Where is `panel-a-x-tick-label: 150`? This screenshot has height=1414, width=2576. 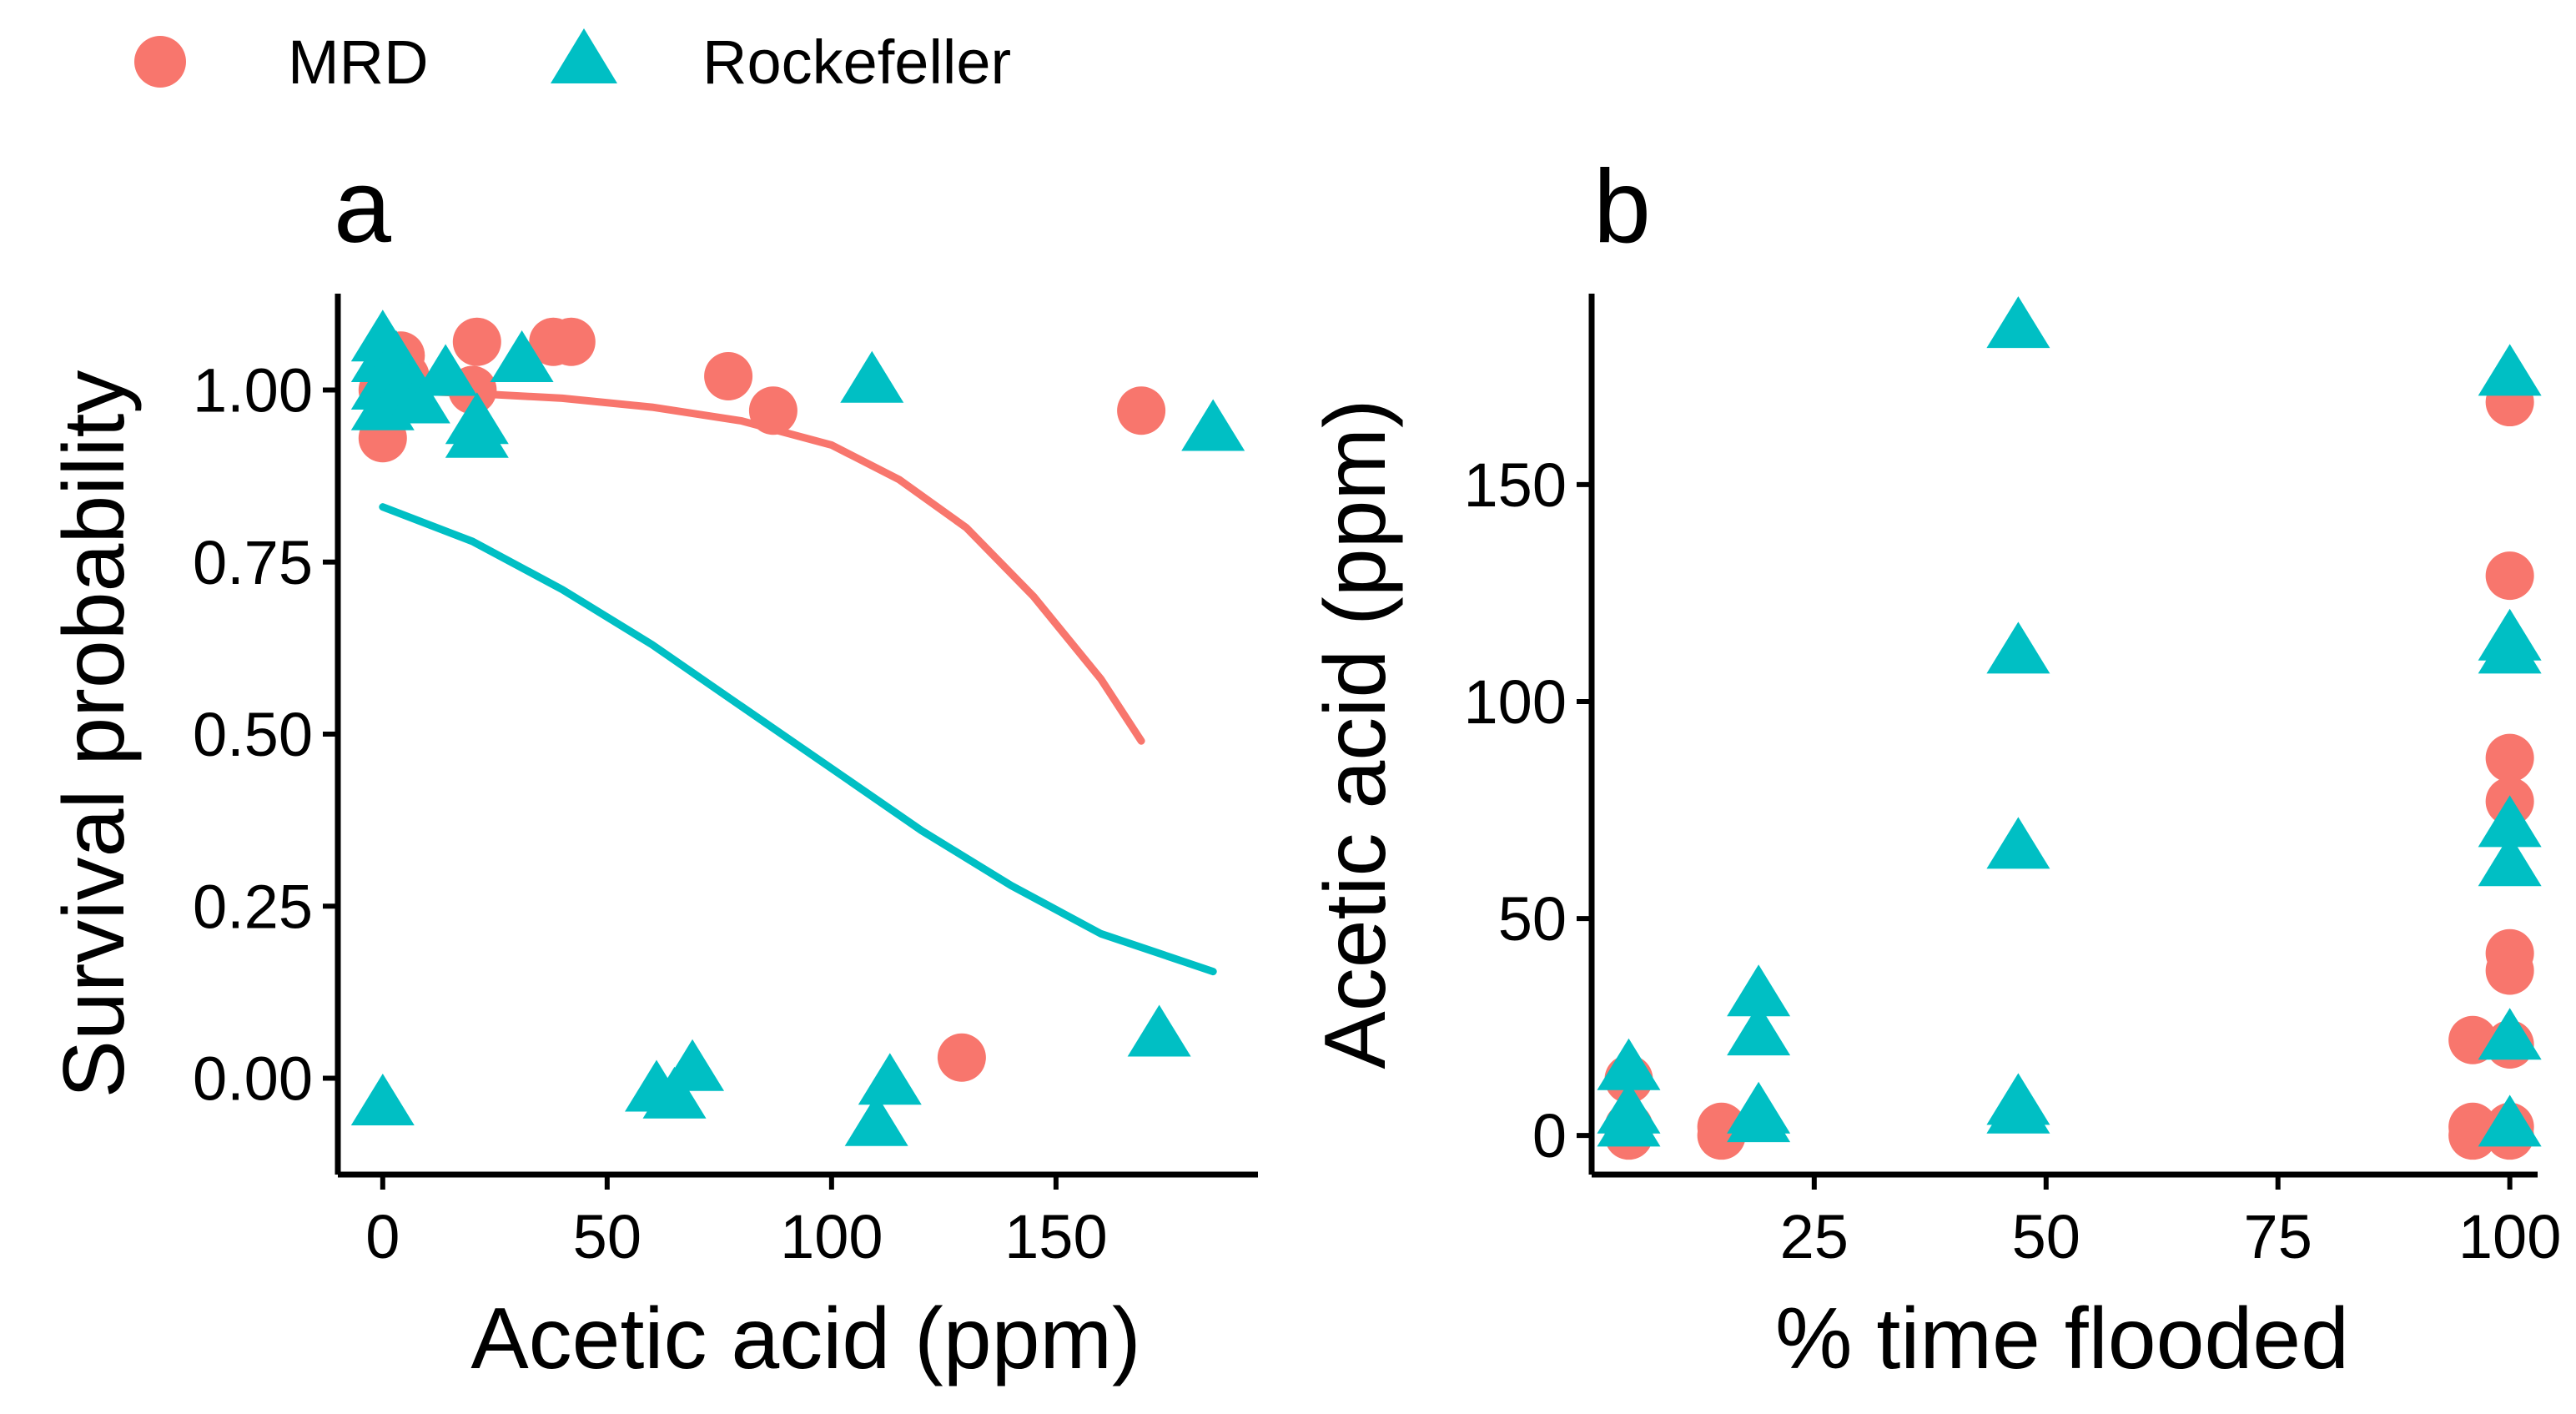 panel-a-x-tick-label: 150 is located at coordinates (1055, 1236).